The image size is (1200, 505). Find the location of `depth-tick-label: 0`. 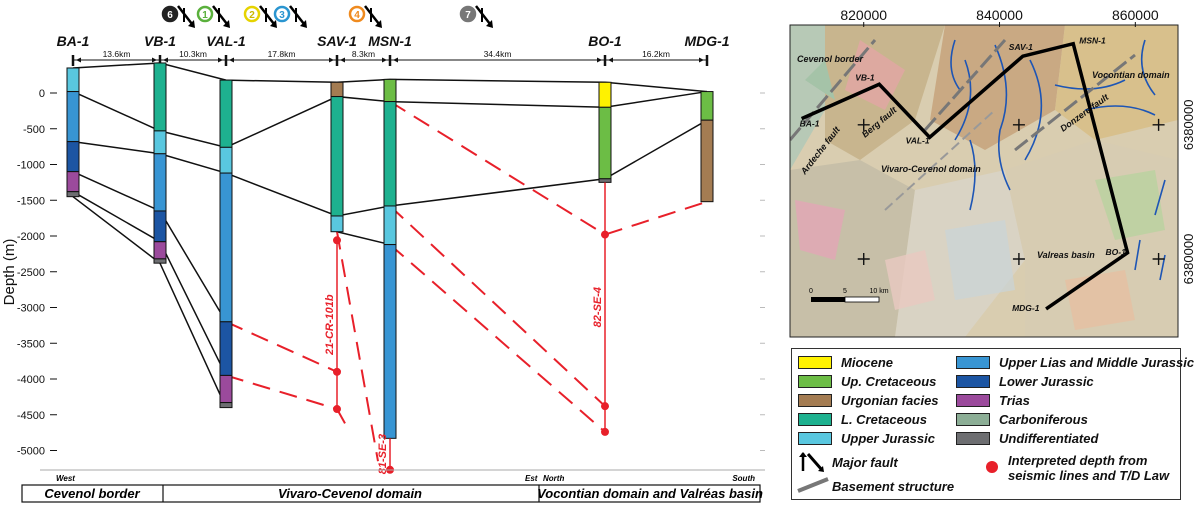

depth-tick-label: 0 is located at coordinates (42, 94).